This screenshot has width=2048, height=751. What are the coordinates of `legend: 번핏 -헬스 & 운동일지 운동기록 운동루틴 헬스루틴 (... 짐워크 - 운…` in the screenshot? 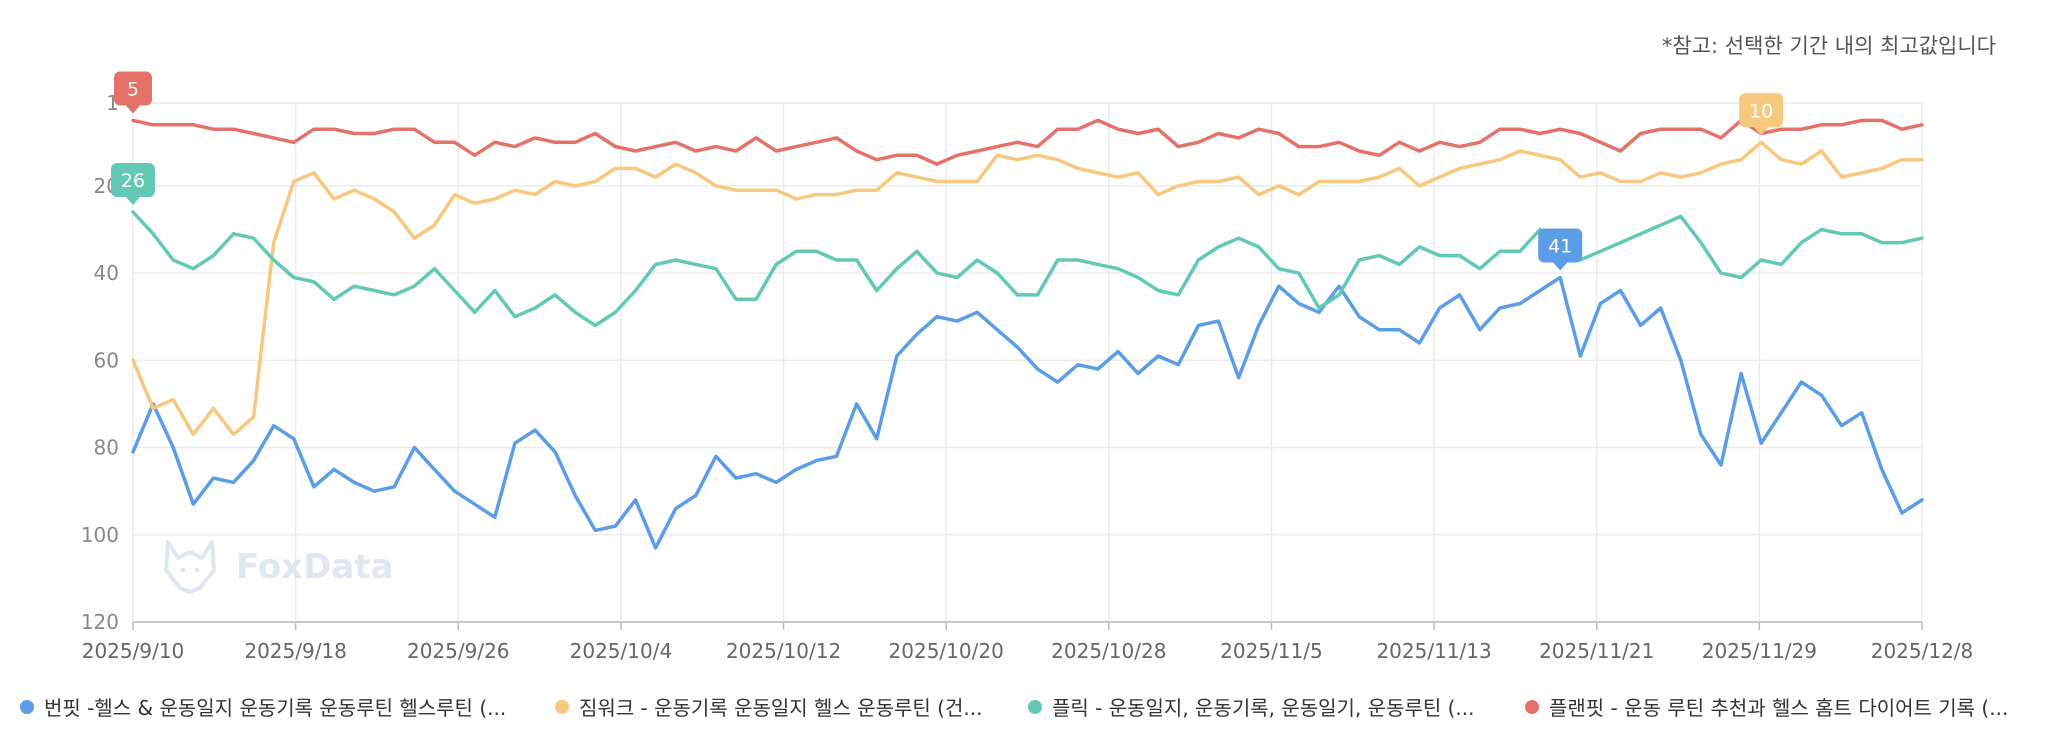 It's located at (1025, 710).